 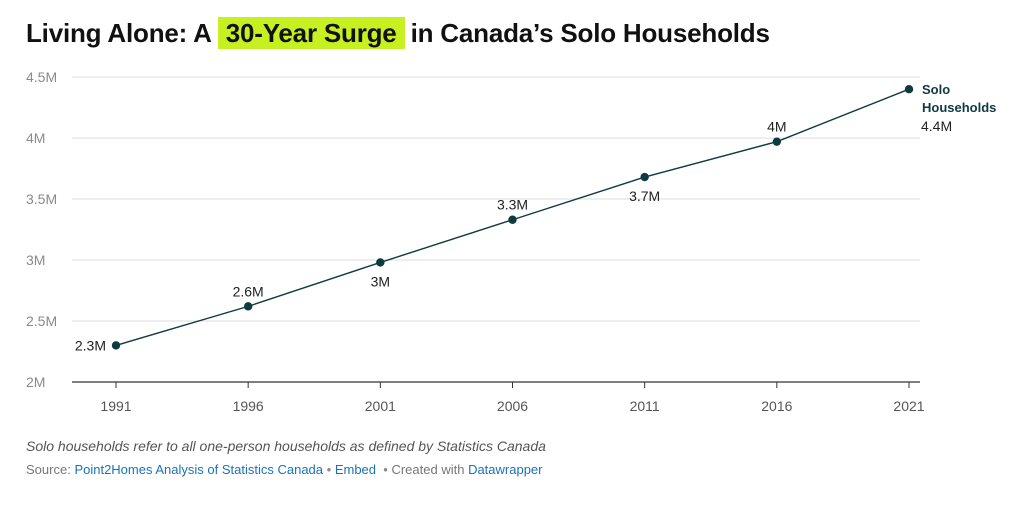 I want to click on data-label: 4.4M, so click(x=936, y=126).